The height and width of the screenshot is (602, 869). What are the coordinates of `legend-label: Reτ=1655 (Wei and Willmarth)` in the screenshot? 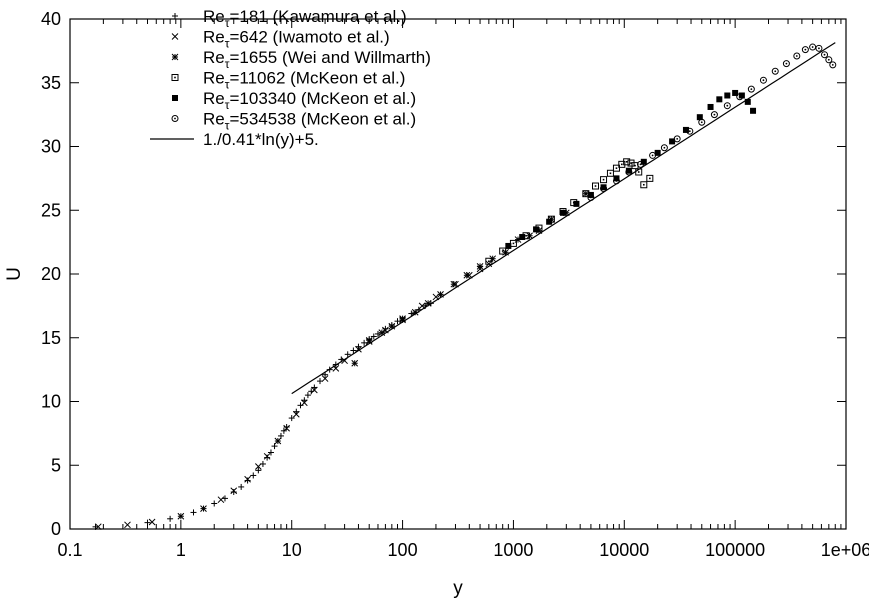 It's located at (317, 59).